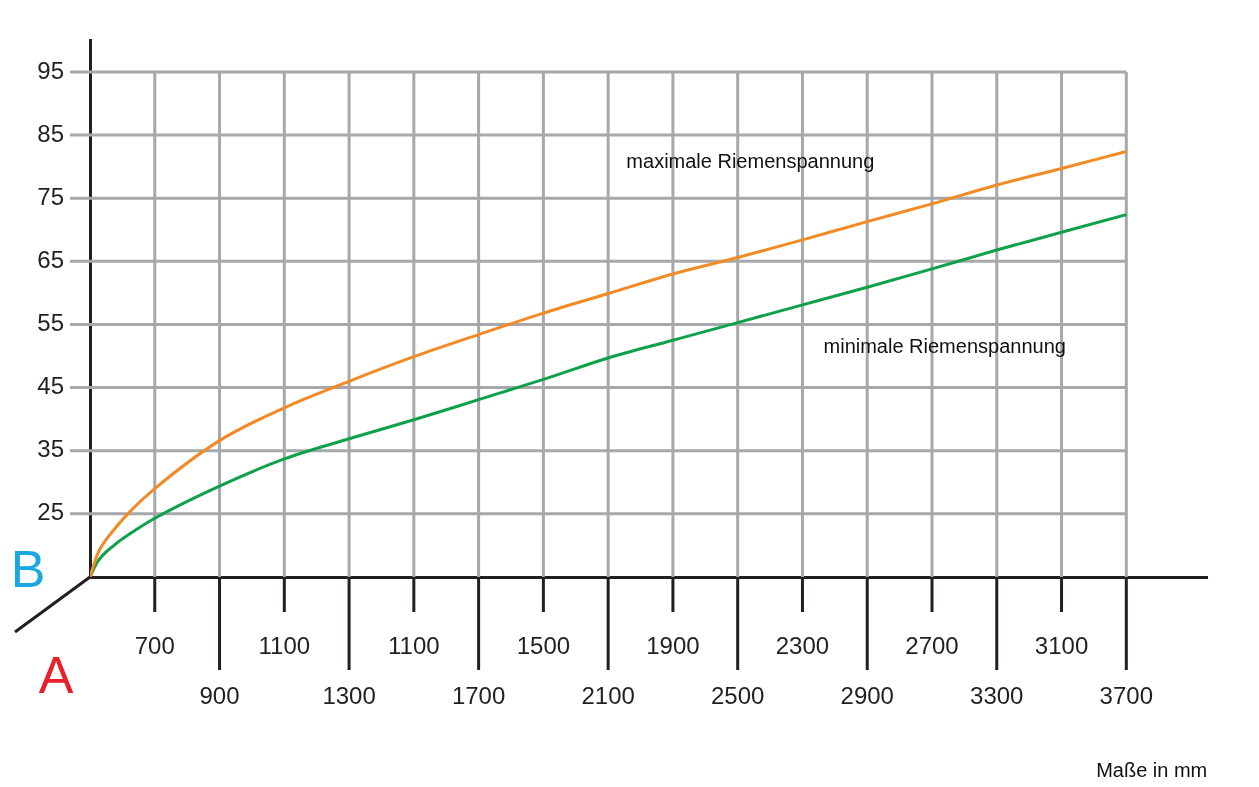  I want to click on y-tick-label: 65, so click(50, 259).